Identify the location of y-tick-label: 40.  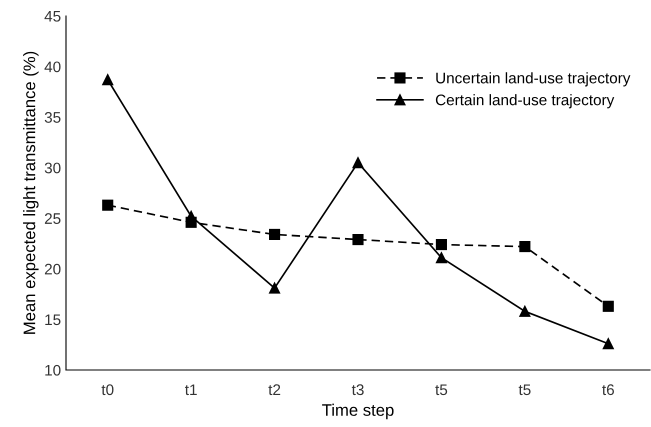
(52, 66).